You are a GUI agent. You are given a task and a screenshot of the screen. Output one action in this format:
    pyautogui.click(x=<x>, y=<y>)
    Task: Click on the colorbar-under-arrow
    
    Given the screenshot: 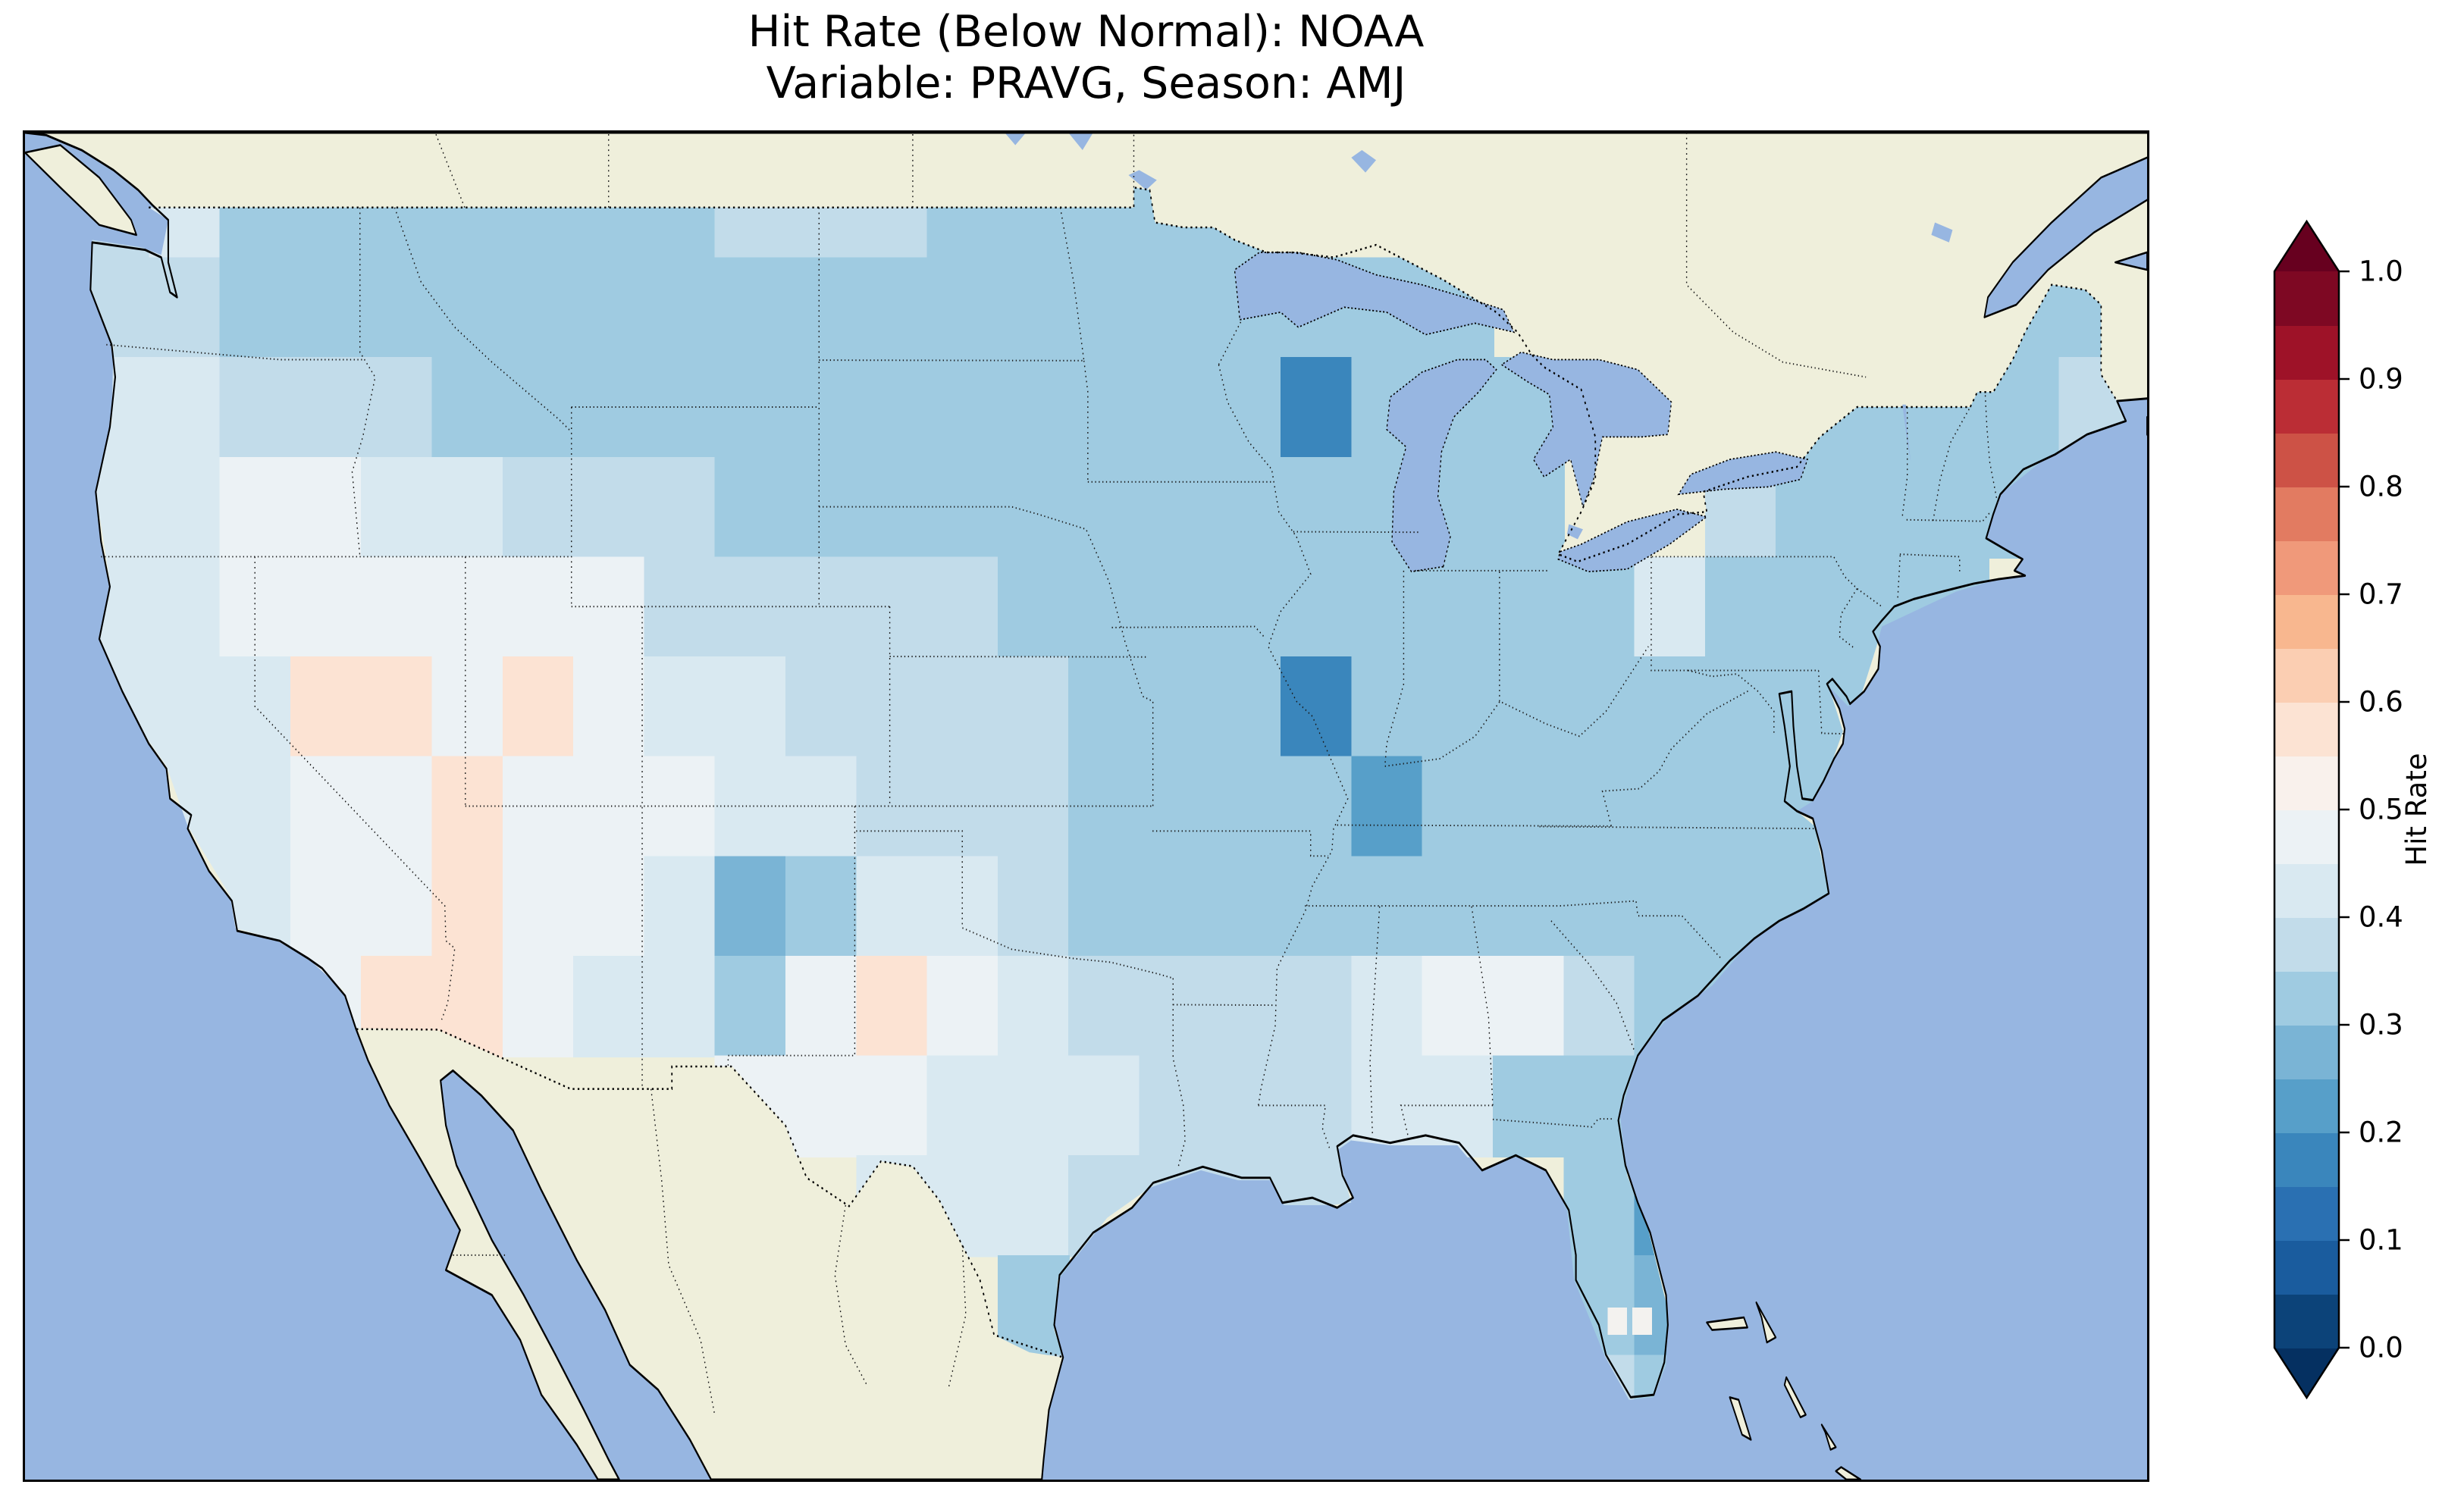 What is the action you would take?
    pyautogui.click(x=2307, y=1373)
    